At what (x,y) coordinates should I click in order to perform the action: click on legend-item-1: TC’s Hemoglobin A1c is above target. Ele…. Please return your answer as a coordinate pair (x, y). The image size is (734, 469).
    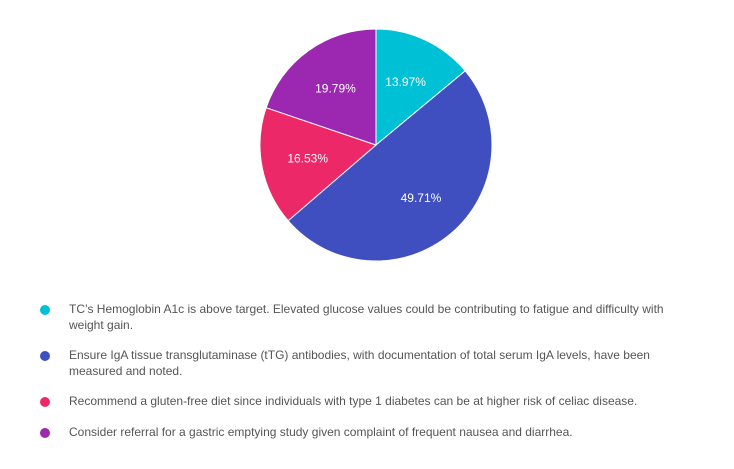
    Looking at the image, I should click on (370, 317).